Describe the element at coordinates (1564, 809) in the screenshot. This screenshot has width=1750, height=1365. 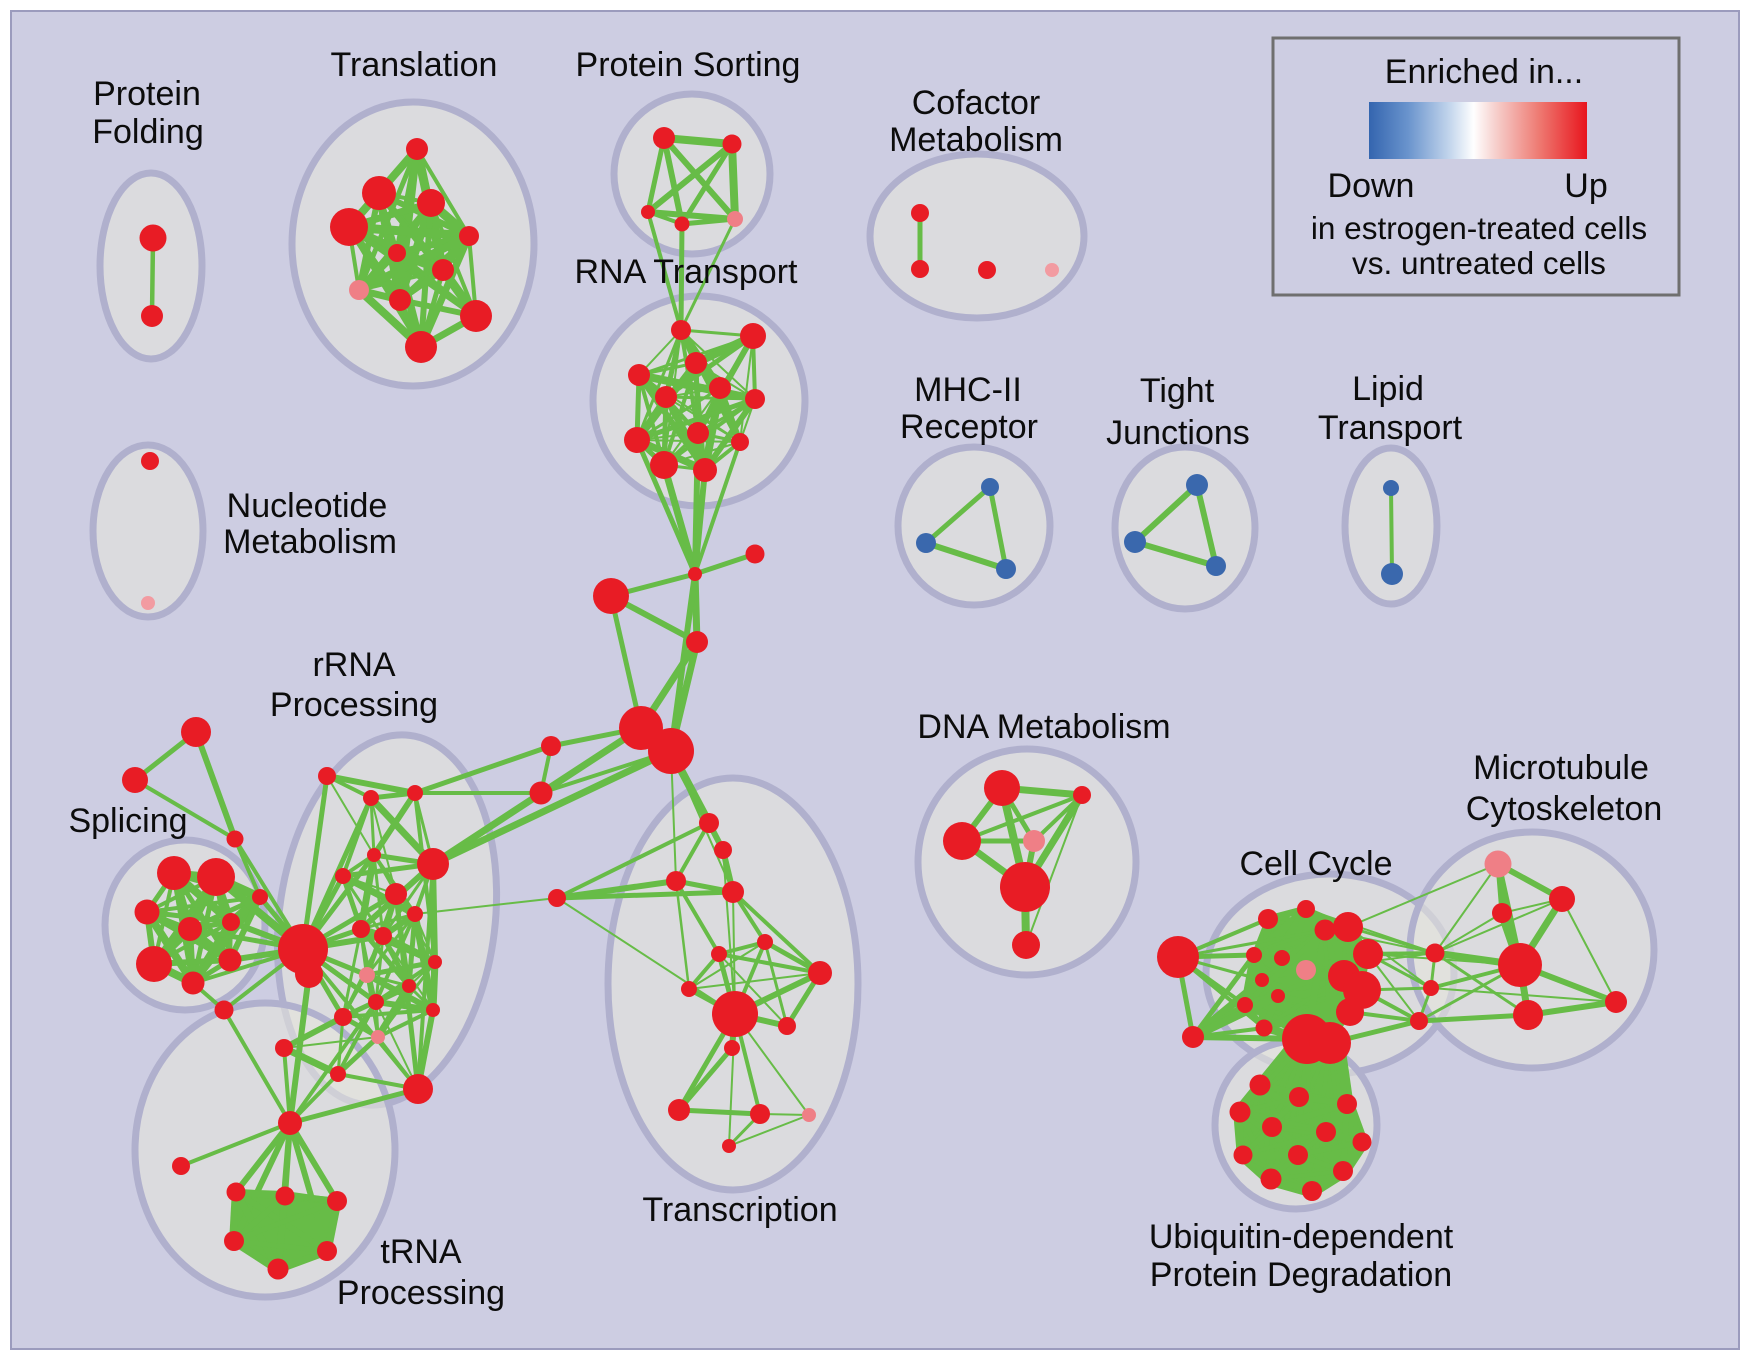
I see `svg-text: Cytoskeleton` at that location.